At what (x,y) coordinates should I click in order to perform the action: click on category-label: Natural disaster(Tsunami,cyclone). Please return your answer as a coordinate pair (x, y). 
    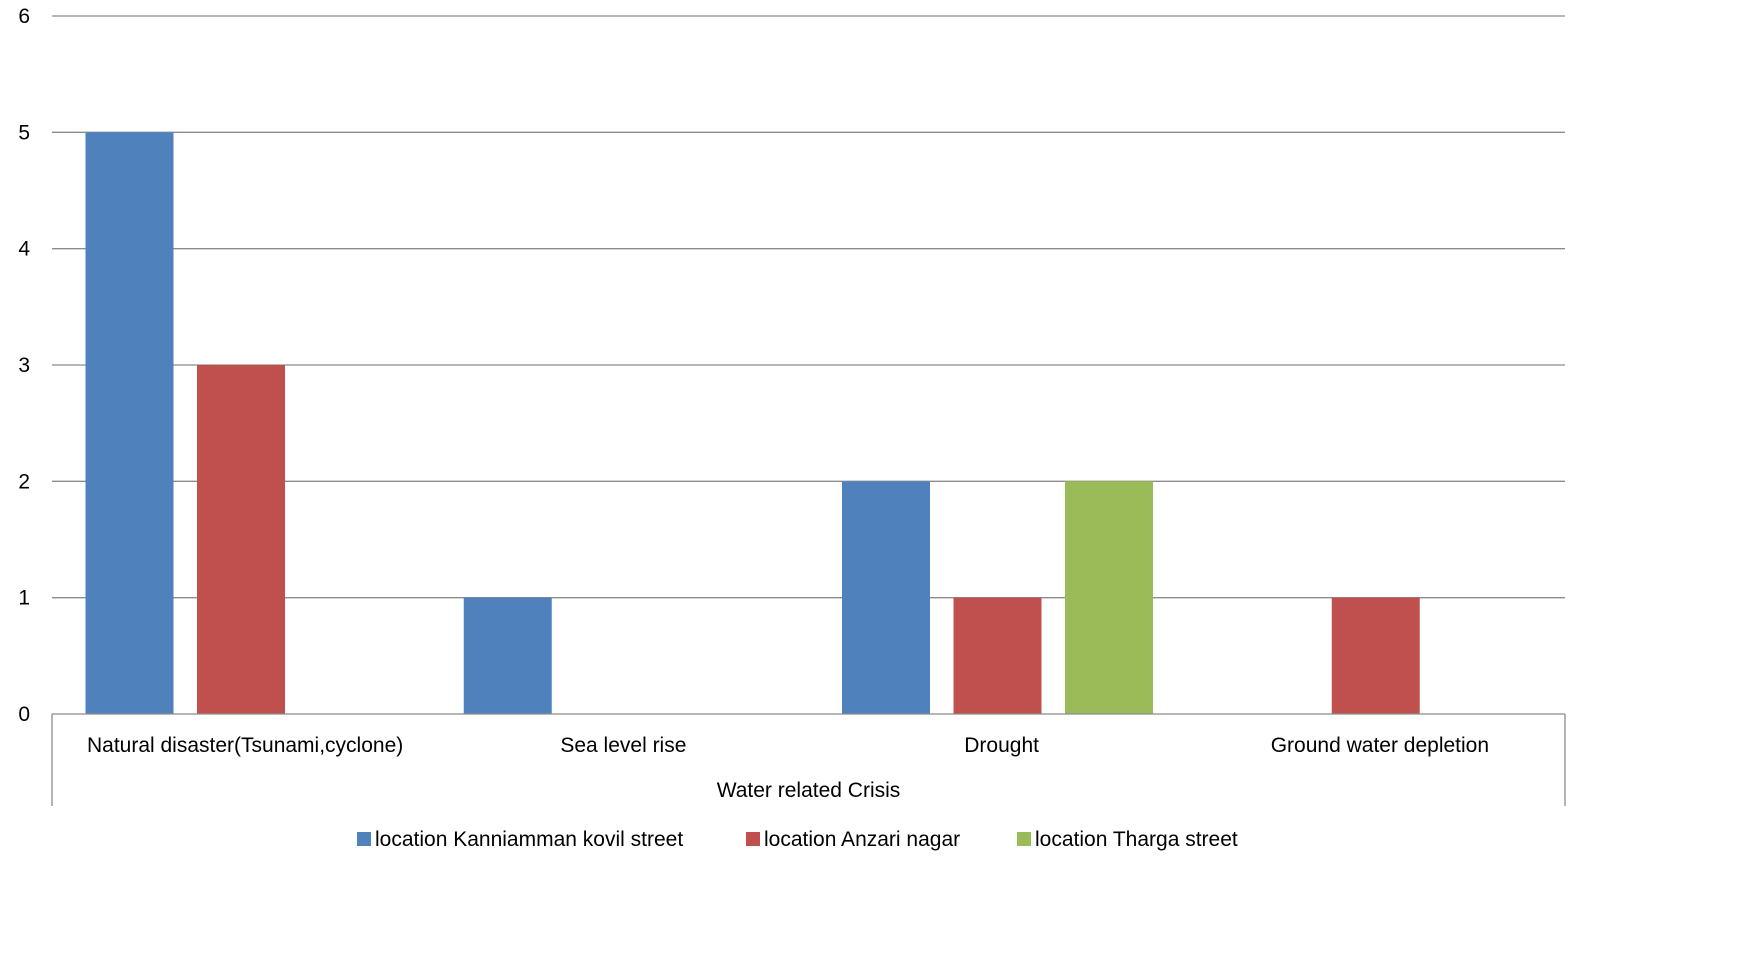
    Looking at the image, I should click on (245, 745).